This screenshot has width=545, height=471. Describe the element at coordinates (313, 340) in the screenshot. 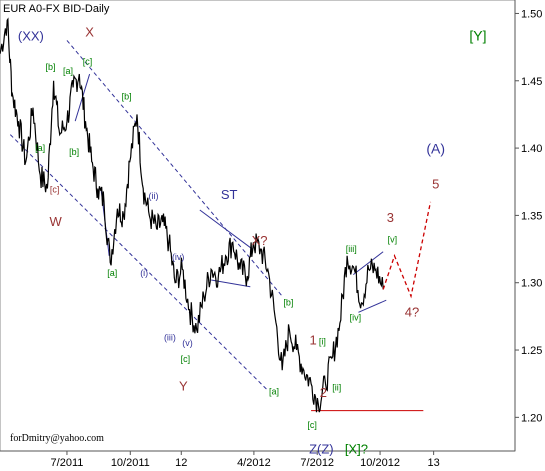

I see `wave-label: 1` at that location.